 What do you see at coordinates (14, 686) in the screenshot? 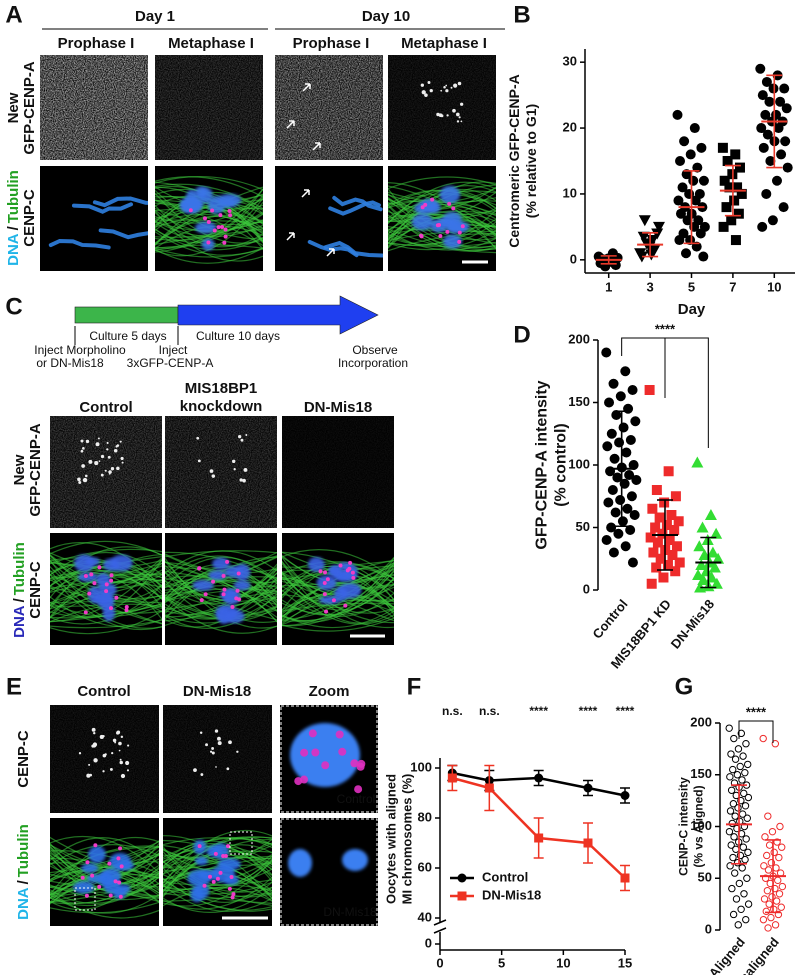
I see `panel-label: E` at bounding box center [14, 686].